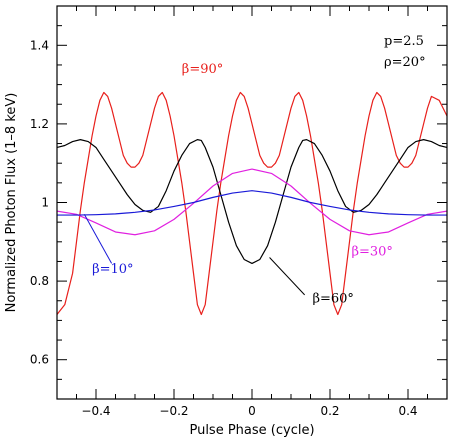 The image size is (452, 443). What do you see at coordinates (39, 360) in the screenshot?
I see `y-tick-label: 0.6` at bounding box center [39, 360].